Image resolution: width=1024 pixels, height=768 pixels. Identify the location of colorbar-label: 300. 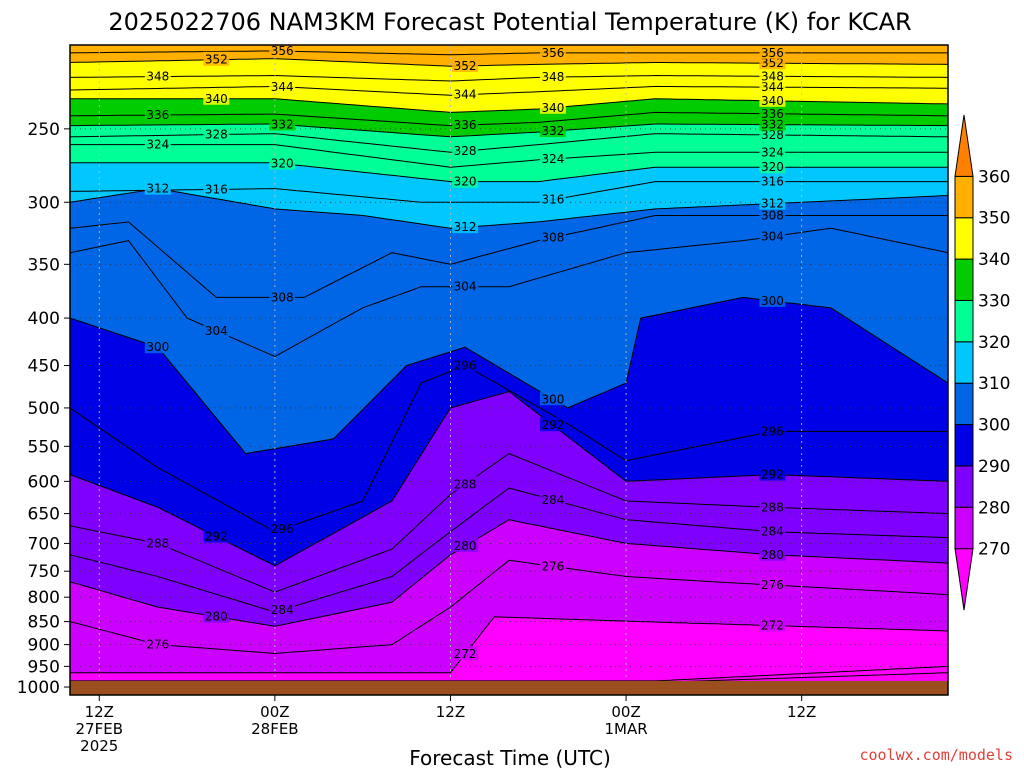
(994, 426).